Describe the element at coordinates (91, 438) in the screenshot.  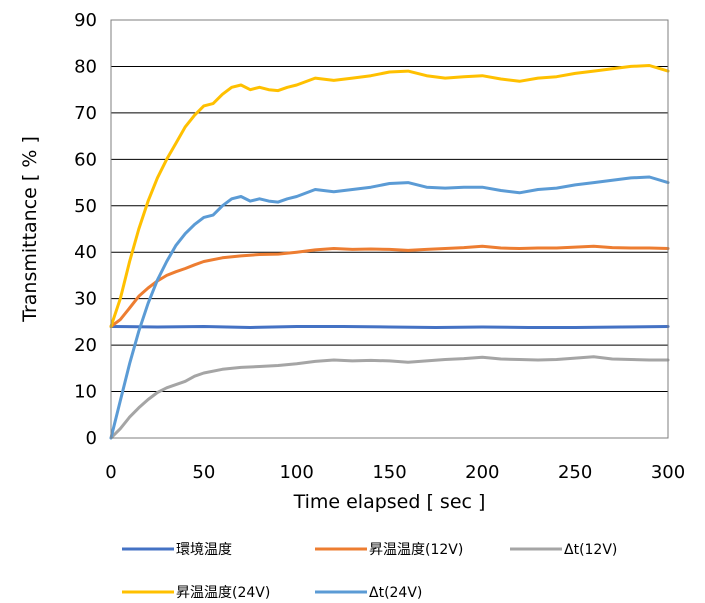
I see `y-tick-label: 0` at that location.